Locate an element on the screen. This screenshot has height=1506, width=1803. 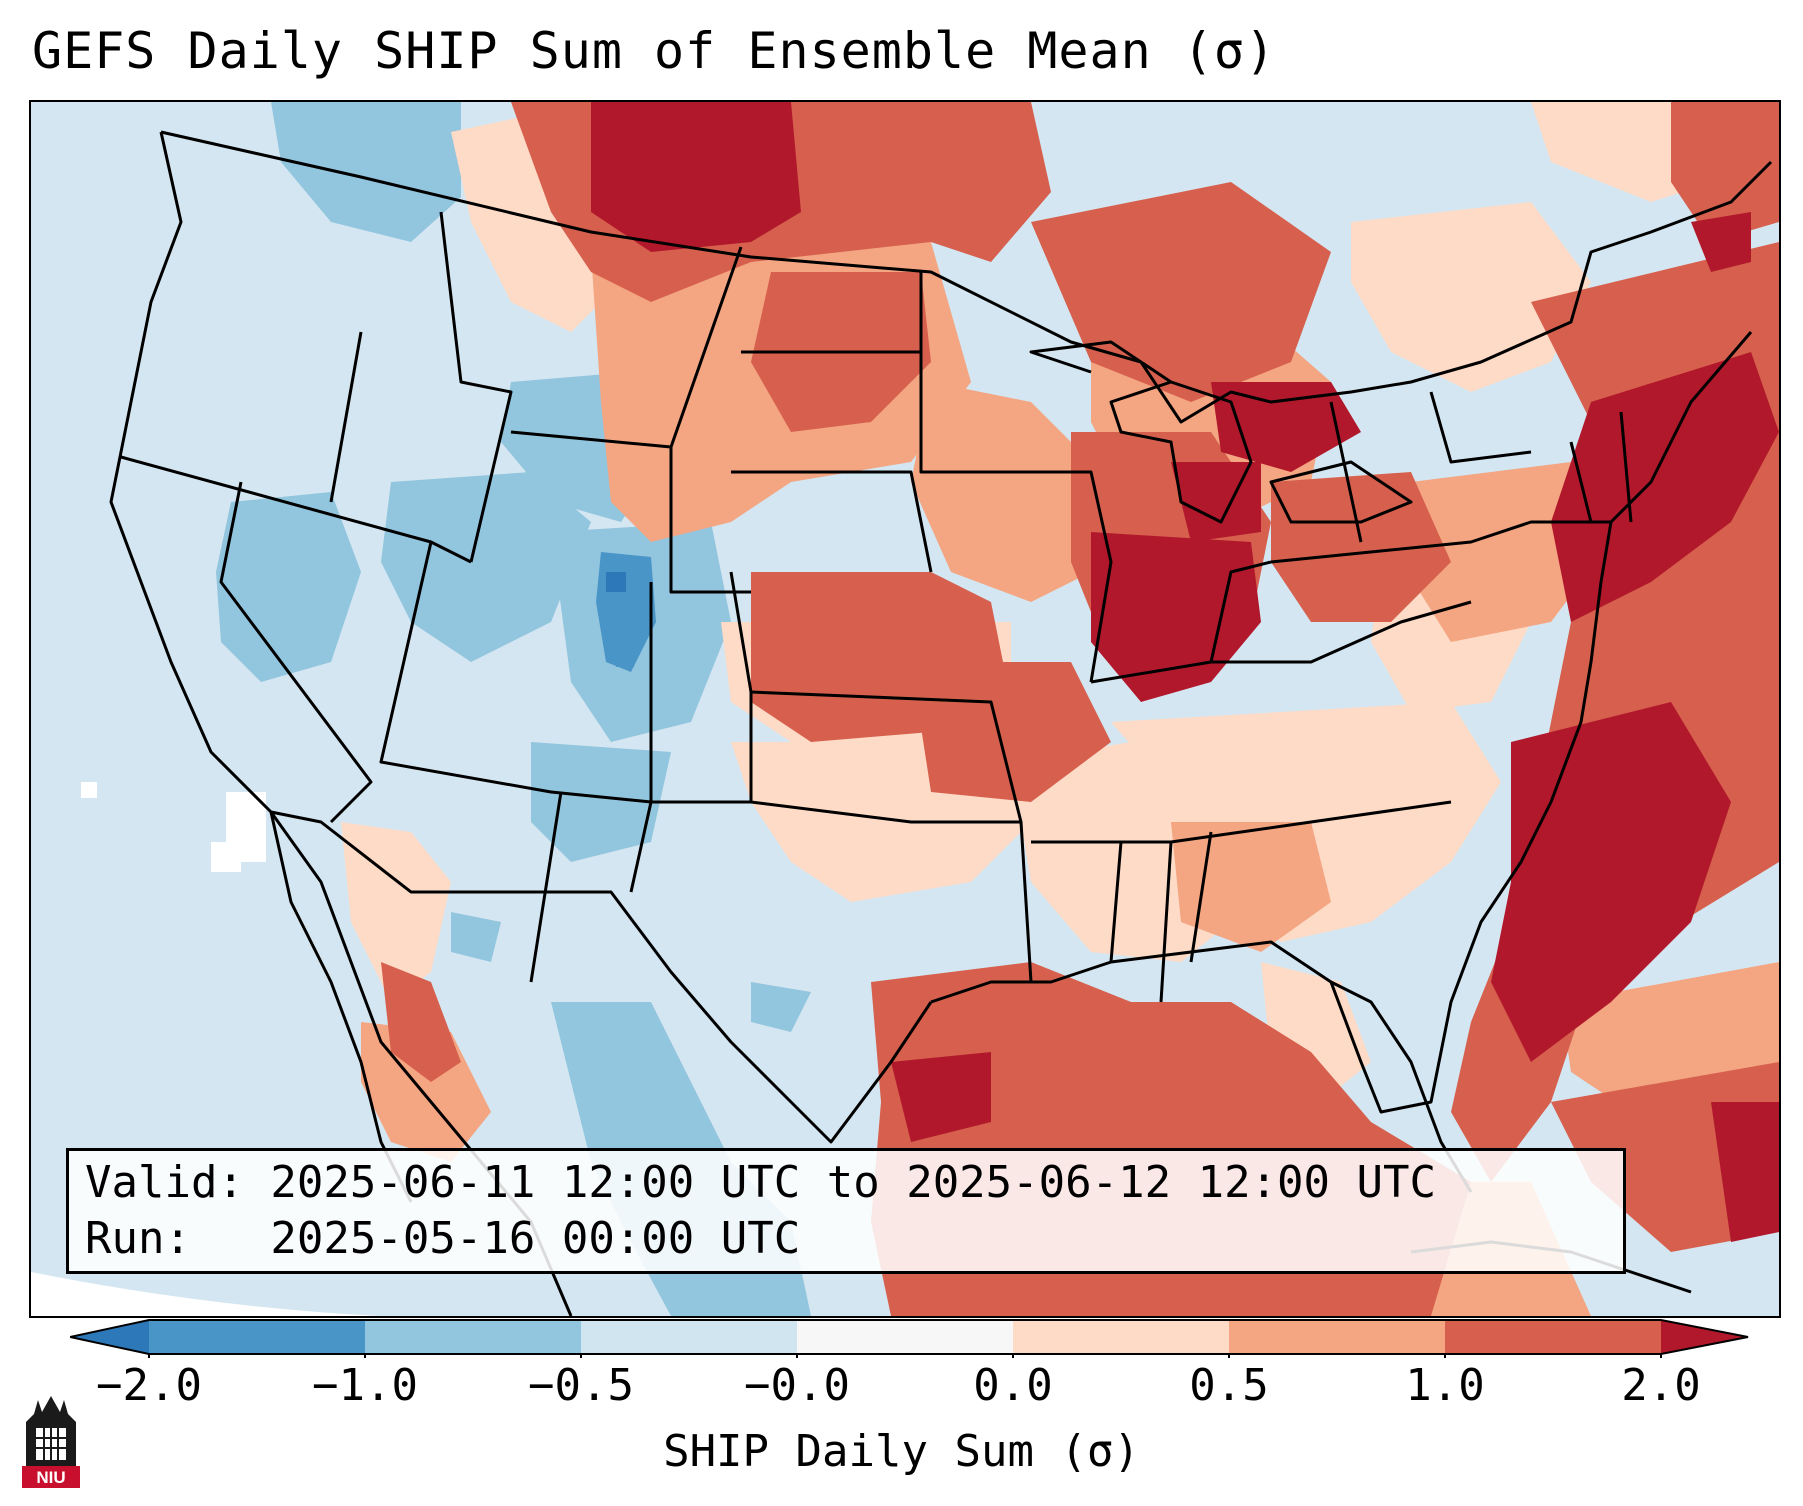
colorbar-tick-1: −1.0 is located at coordinates (365, 1385).